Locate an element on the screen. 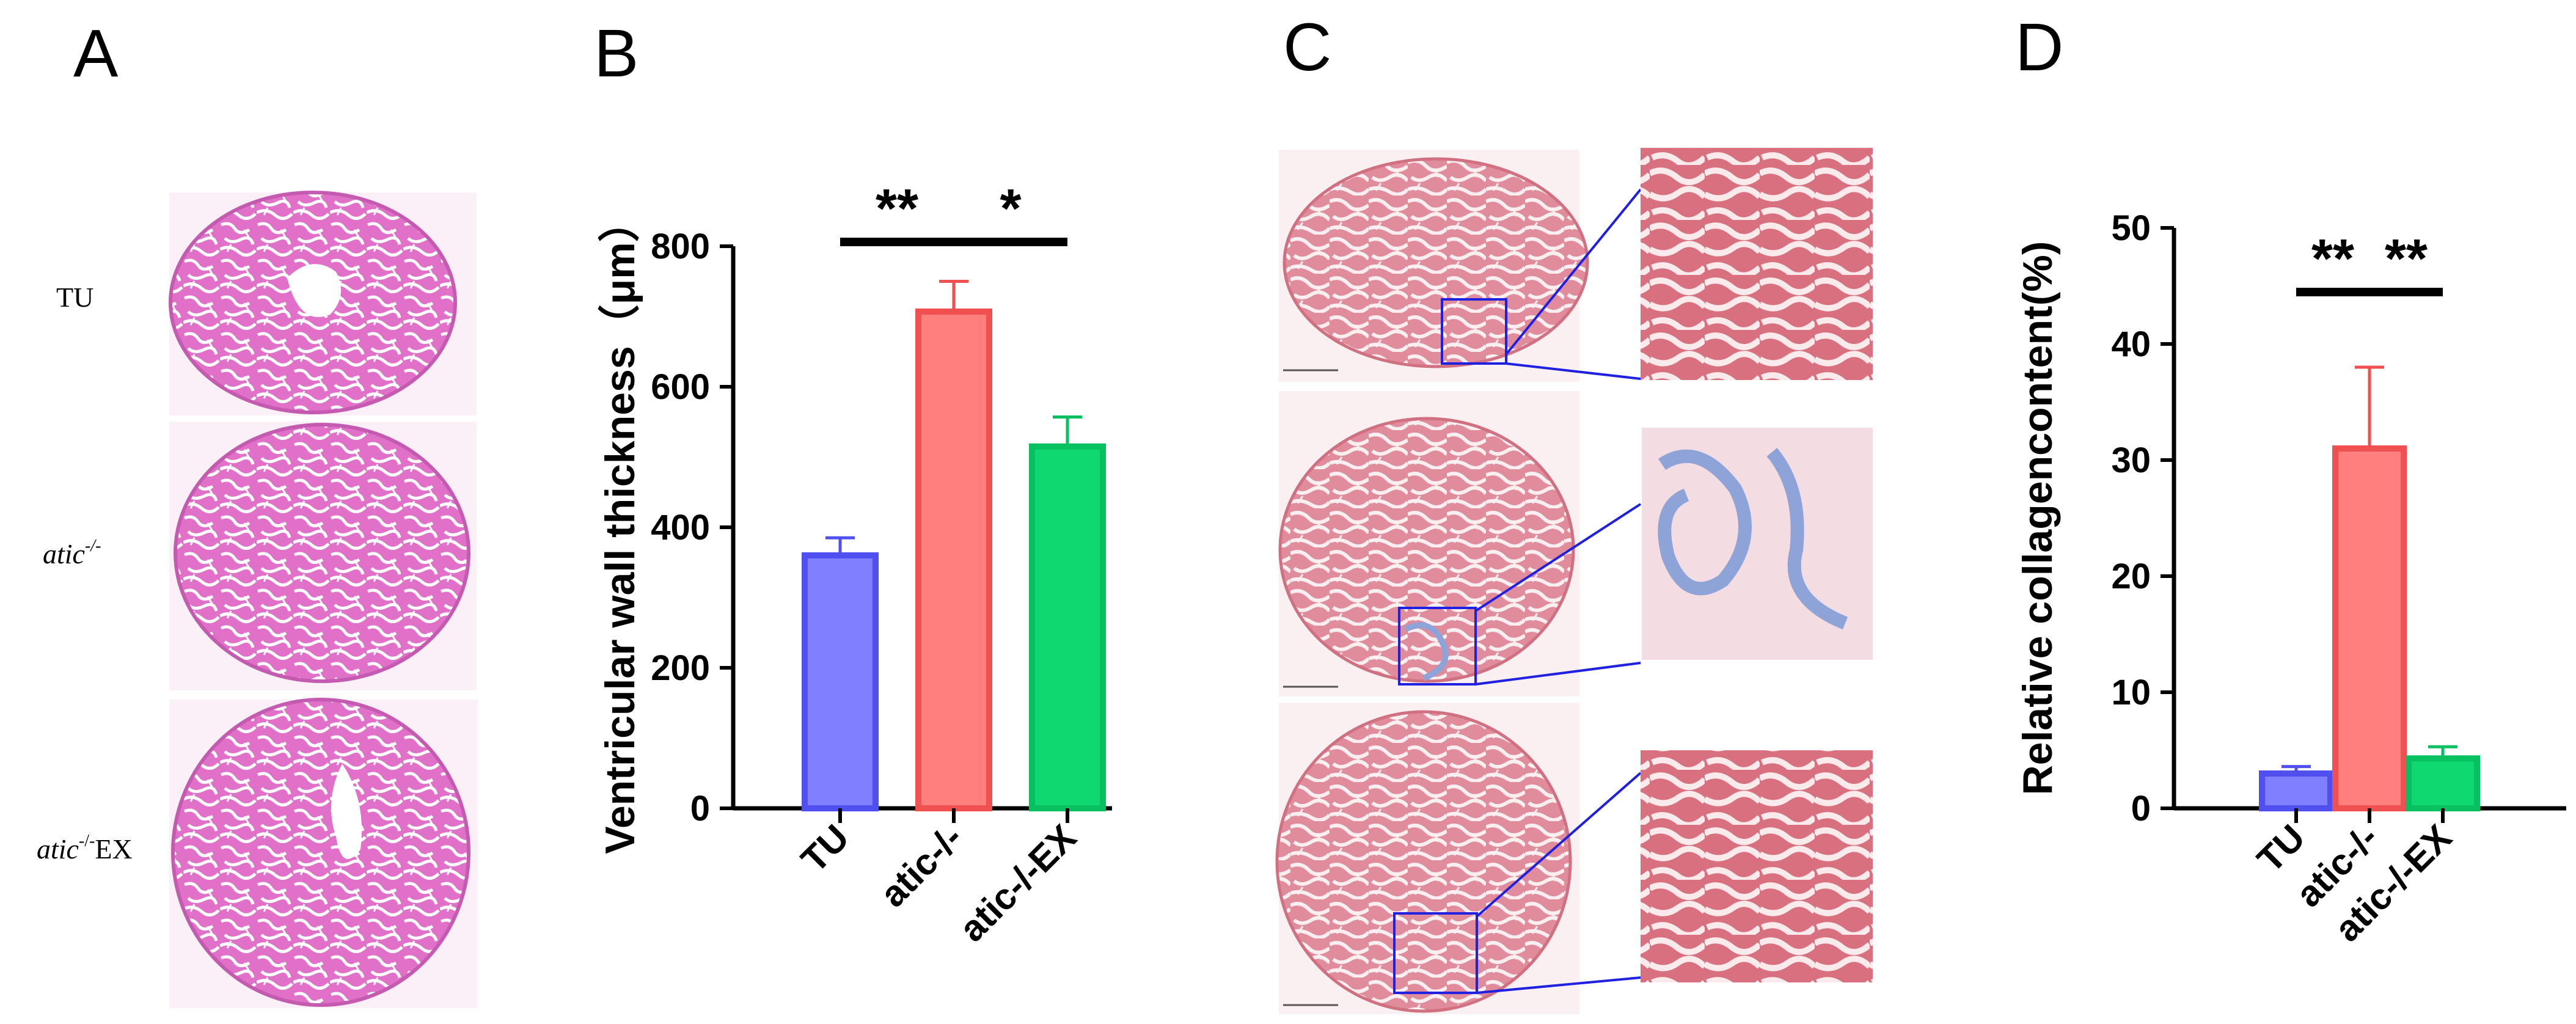 The width and height of the screenshot is (2576, 1024). zoom-line-ex-bottom is located at coordinates (1558, 985).